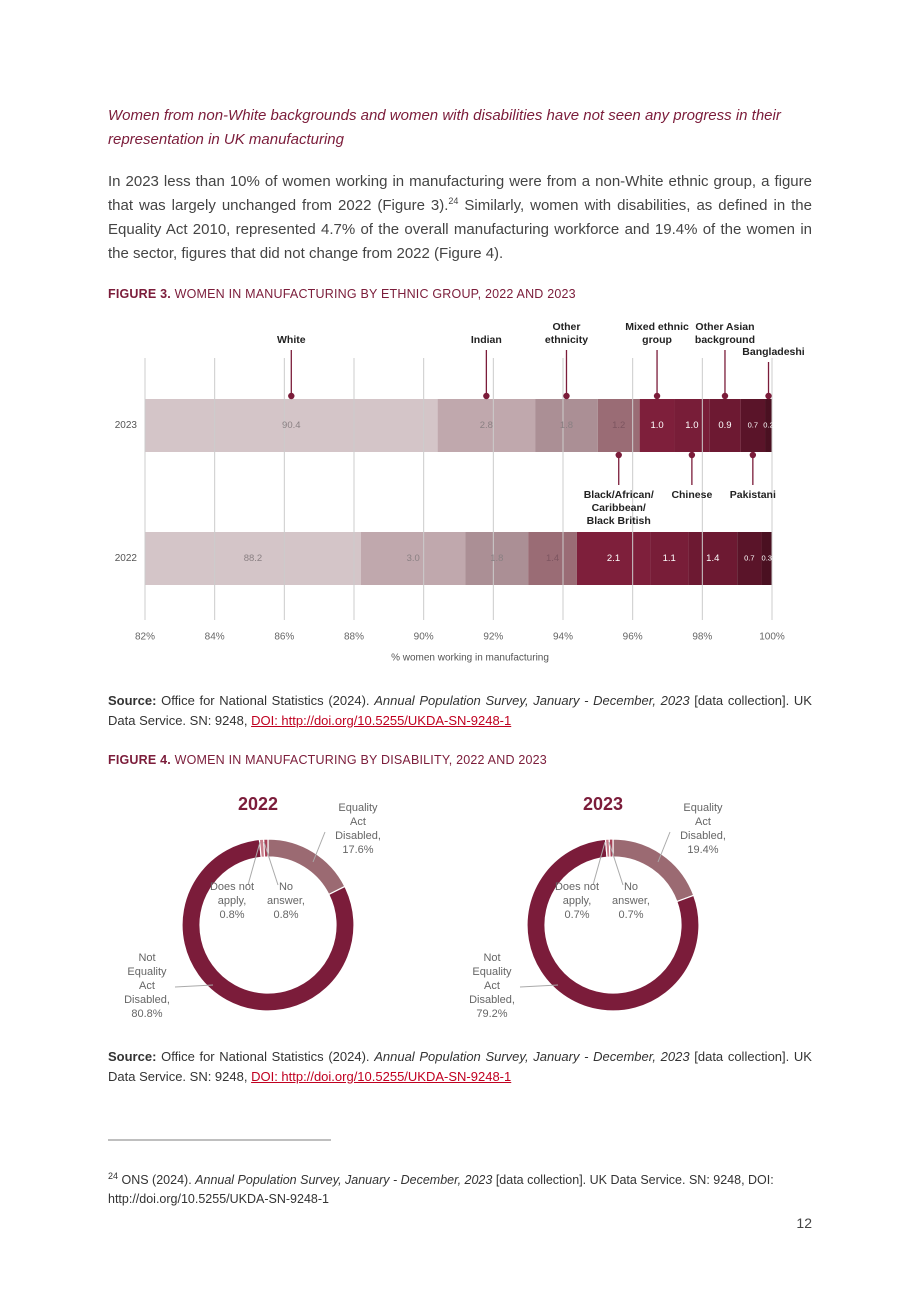 The width and height of the screenshot is (920, 1302). What do you see at coordinates (145, 637) in the screenshot?
I see `x-tick-label: 82%` at bounding box center [145, 637].